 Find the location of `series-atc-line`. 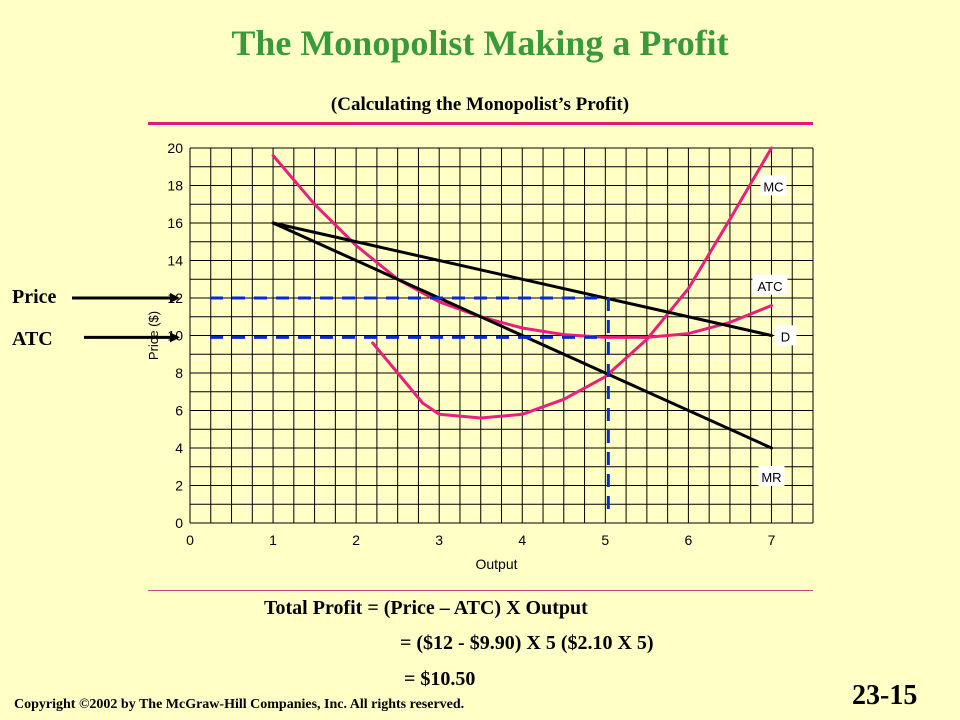

series-atc-line is located at coordinates (522, 246).